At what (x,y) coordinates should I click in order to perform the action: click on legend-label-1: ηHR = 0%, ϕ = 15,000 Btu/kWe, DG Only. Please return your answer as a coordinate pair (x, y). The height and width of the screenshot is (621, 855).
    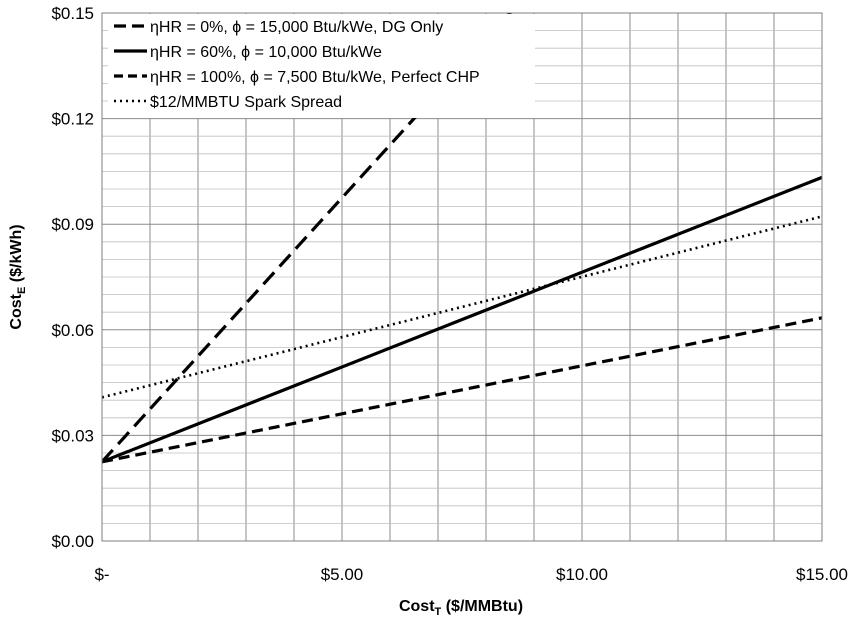
    Looking at the image, I should click on (296, 27).